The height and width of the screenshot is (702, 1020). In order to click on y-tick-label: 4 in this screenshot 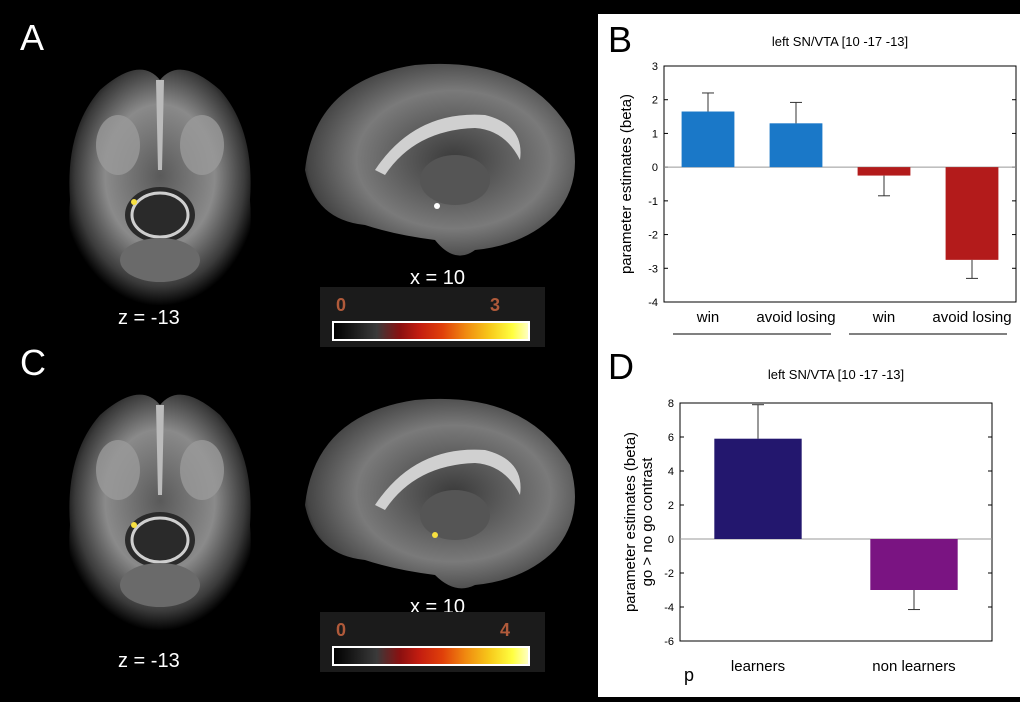, I will do `click(671, 472)`.